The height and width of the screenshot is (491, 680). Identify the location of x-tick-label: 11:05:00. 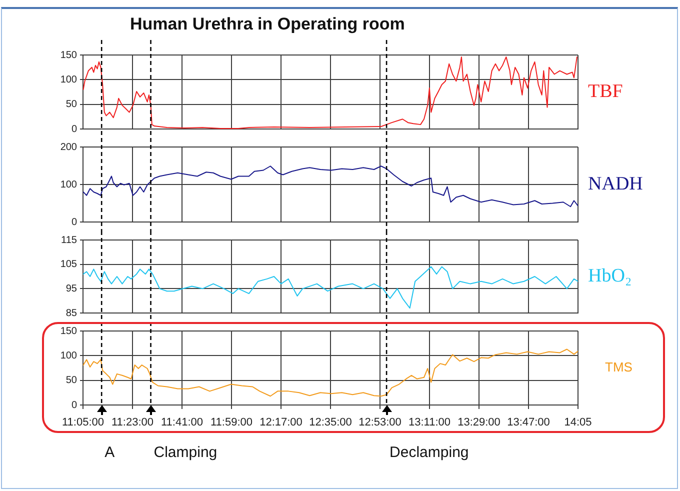
(83, 422).